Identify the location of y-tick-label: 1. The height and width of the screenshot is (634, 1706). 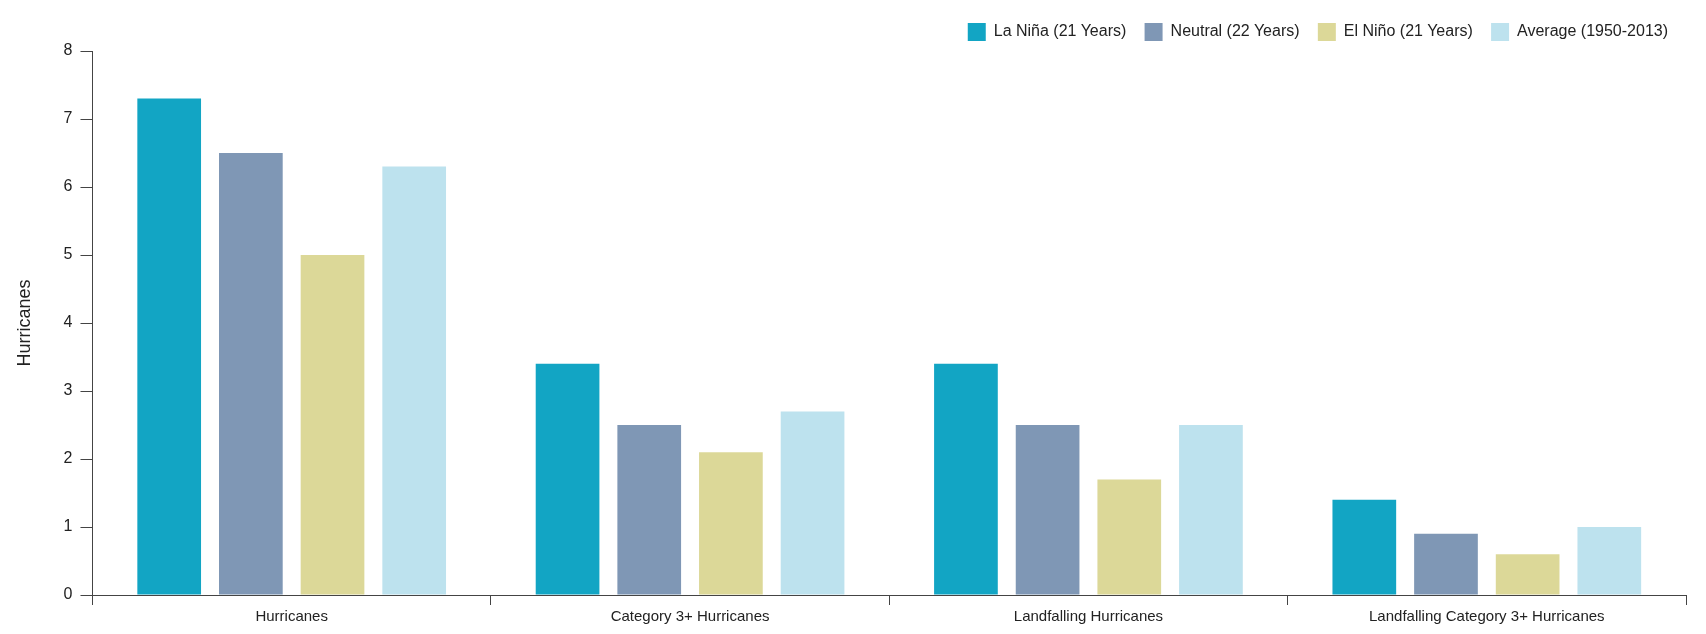
(68, 526).